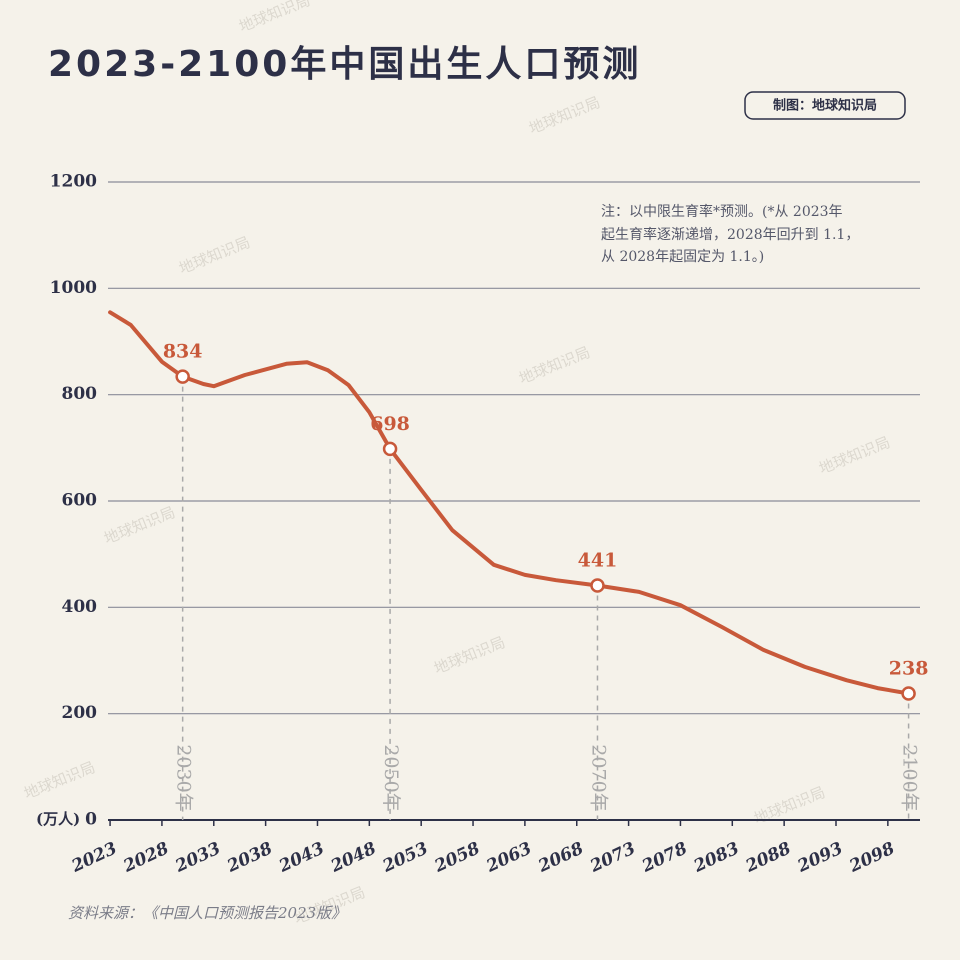  I want to click on source: 资料来源：《中国人口预测报告2023版》, so click(207, 913).